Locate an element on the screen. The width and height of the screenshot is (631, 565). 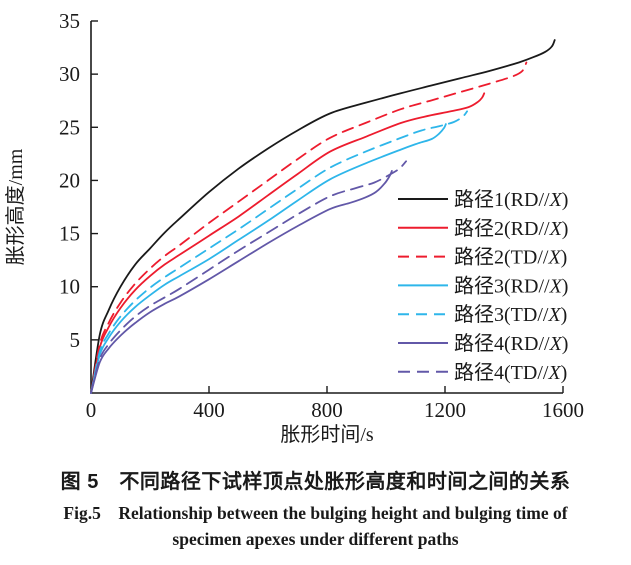
legend-label-path4-tdx: 路径4(TD//X) is located at coordinates (510, 372).